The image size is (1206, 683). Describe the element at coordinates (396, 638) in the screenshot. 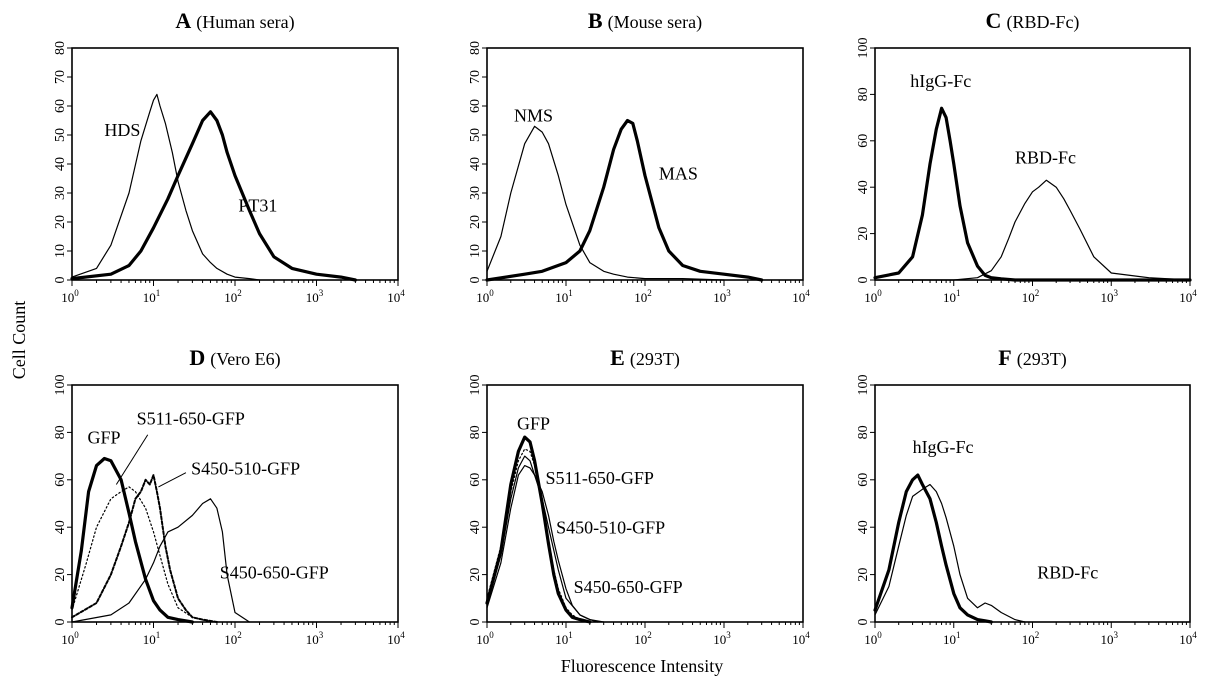

I see `panel-d-xtick-label: 10⁴` at that location.